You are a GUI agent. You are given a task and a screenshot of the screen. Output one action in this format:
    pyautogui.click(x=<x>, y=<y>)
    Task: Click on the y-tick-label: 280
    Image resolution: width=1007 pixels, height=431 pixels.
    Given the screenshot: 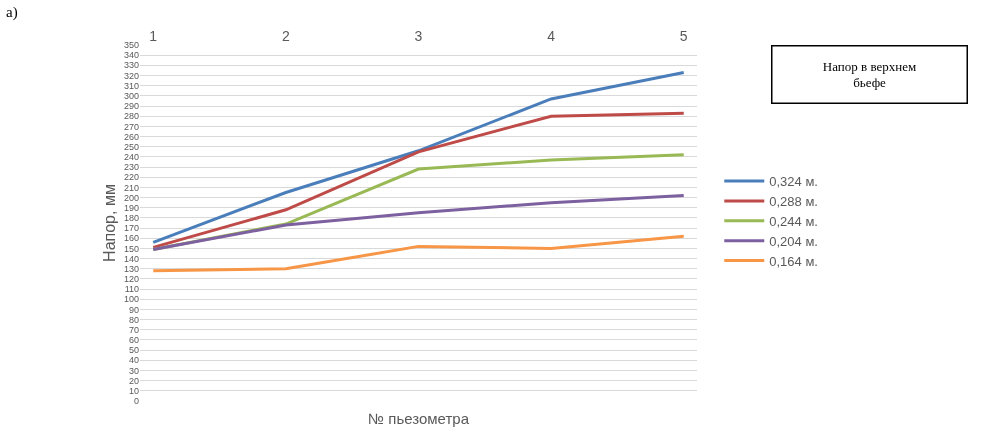 What is the action you would take?
    pyautogui.click(x=131, y=116)
    